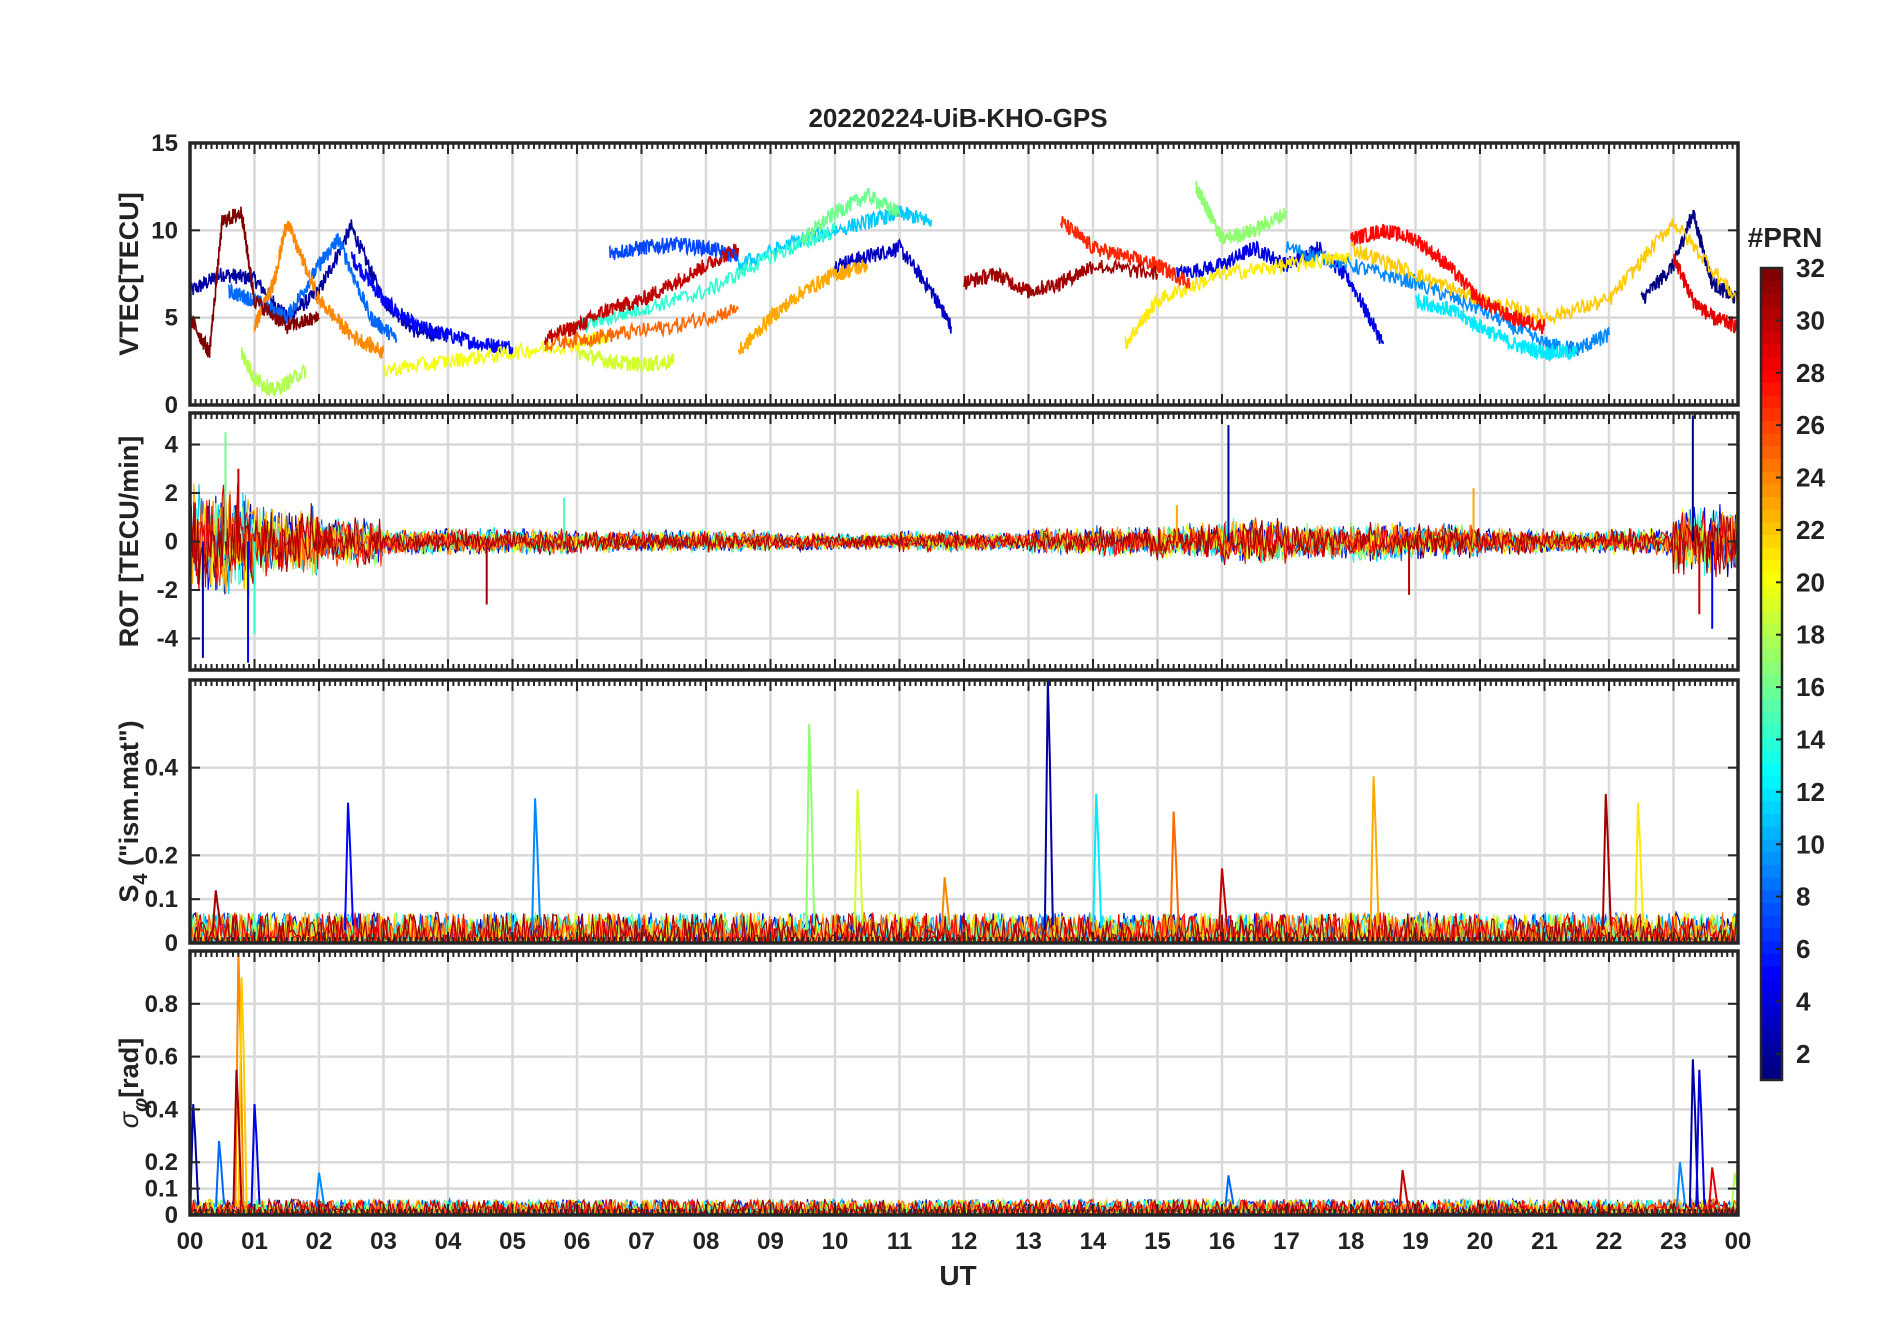 Image resolution: width=1902 pixels, height=1330 pixels. What do you see at coordinates (129, 1119) in the screenshot?
I see `y-label-main: σ` at bounding box center [129, 1119].